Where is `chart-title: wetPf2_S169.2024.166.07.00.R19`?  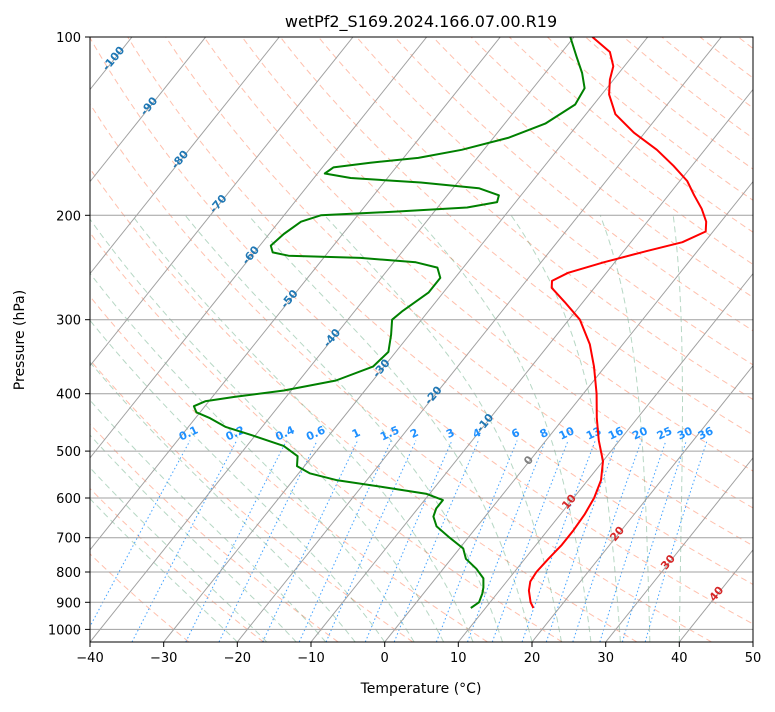 chart-title: wetPf2_S169.2024.166.07.00.R19 is located at coordinates (421, 22).